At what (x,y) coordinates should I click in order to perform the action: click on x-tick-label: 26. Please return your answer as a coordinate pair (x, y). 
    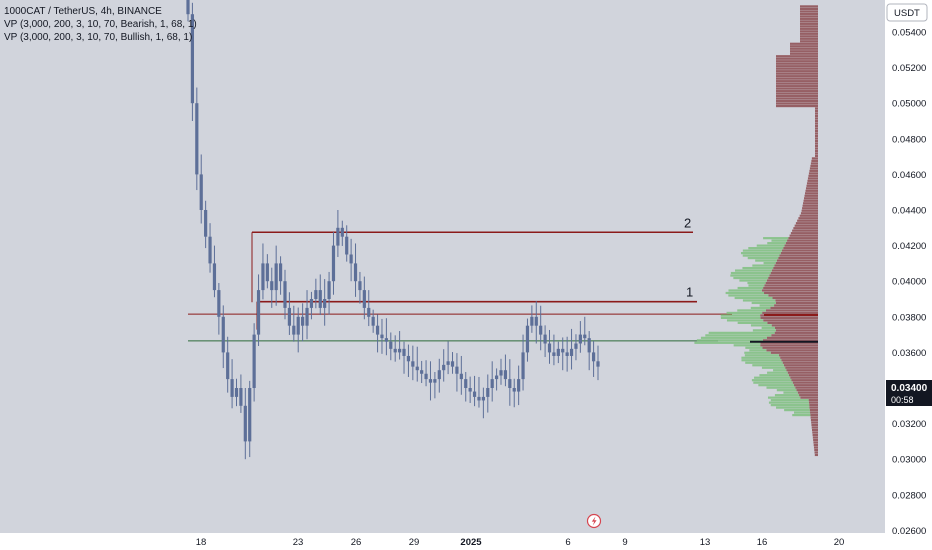
    Looking at the image, I should click on (356, 542).